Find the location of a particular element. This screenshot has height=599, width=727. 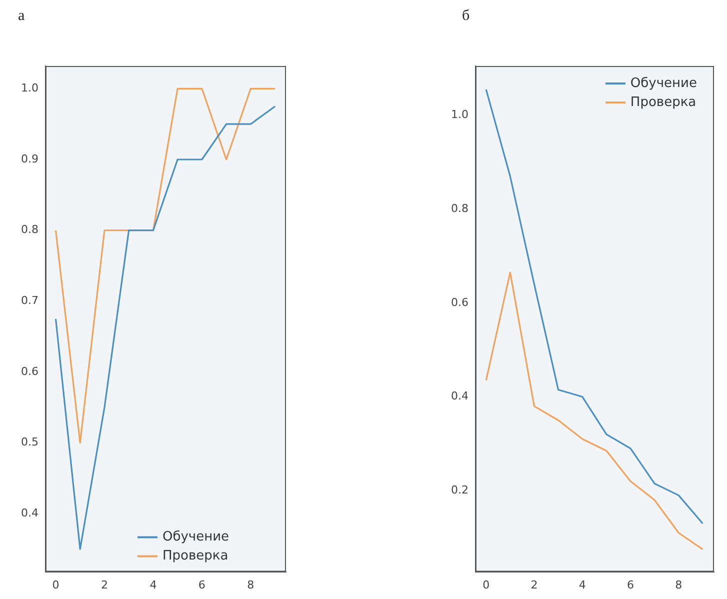

y-tick-label: 0.2 is located at coordinates (459, 489).